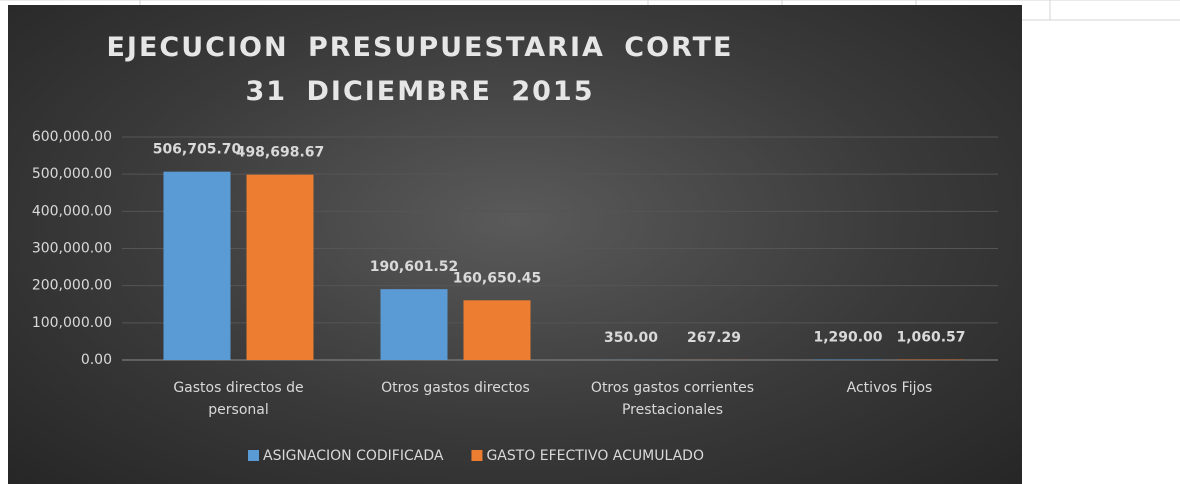  What do you see at coordinates (672, 399) in the screenshot?
I see `x-tick-label: Otros gastos corrientes Prestacionales` at bounding box center [672, 399].